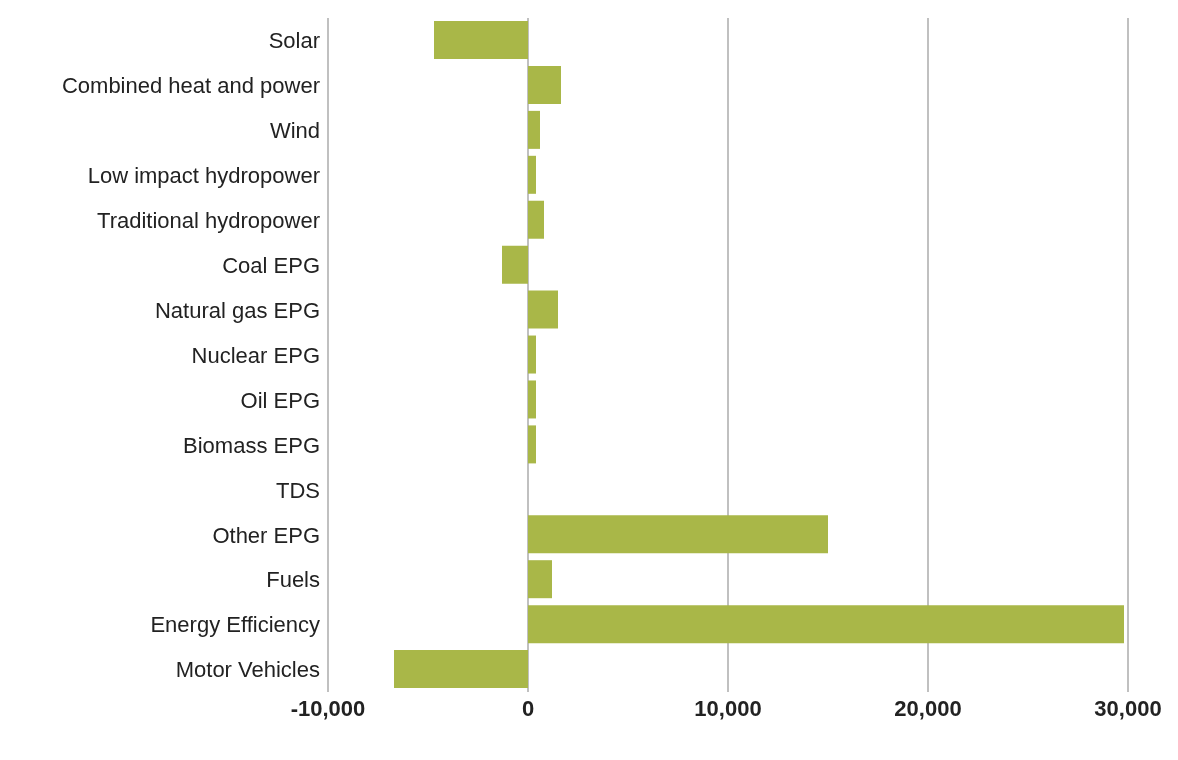  I want to click on y-tick-label: Biomass EPG, so click(251, 445).